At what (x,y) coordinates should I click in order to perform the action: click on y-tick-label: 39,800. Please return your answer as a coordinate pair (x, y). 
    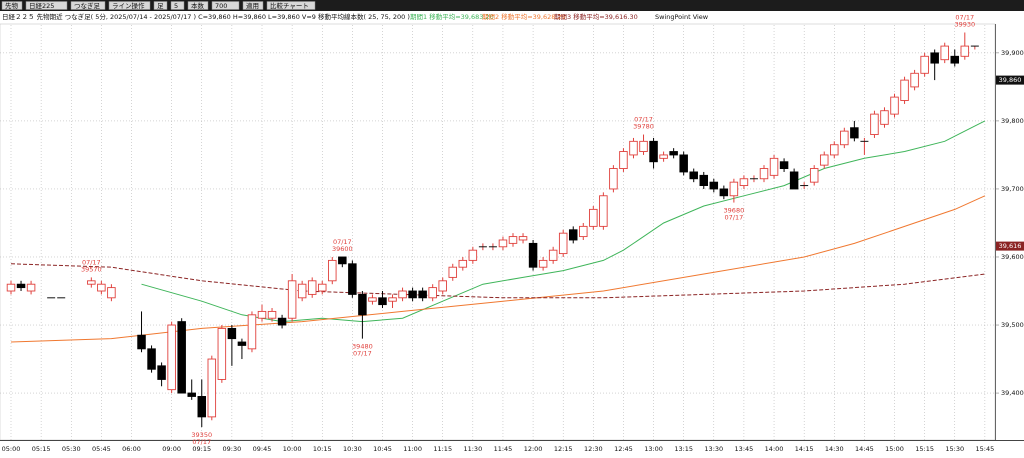
    Looking at the image, I should click on (1012, 121).